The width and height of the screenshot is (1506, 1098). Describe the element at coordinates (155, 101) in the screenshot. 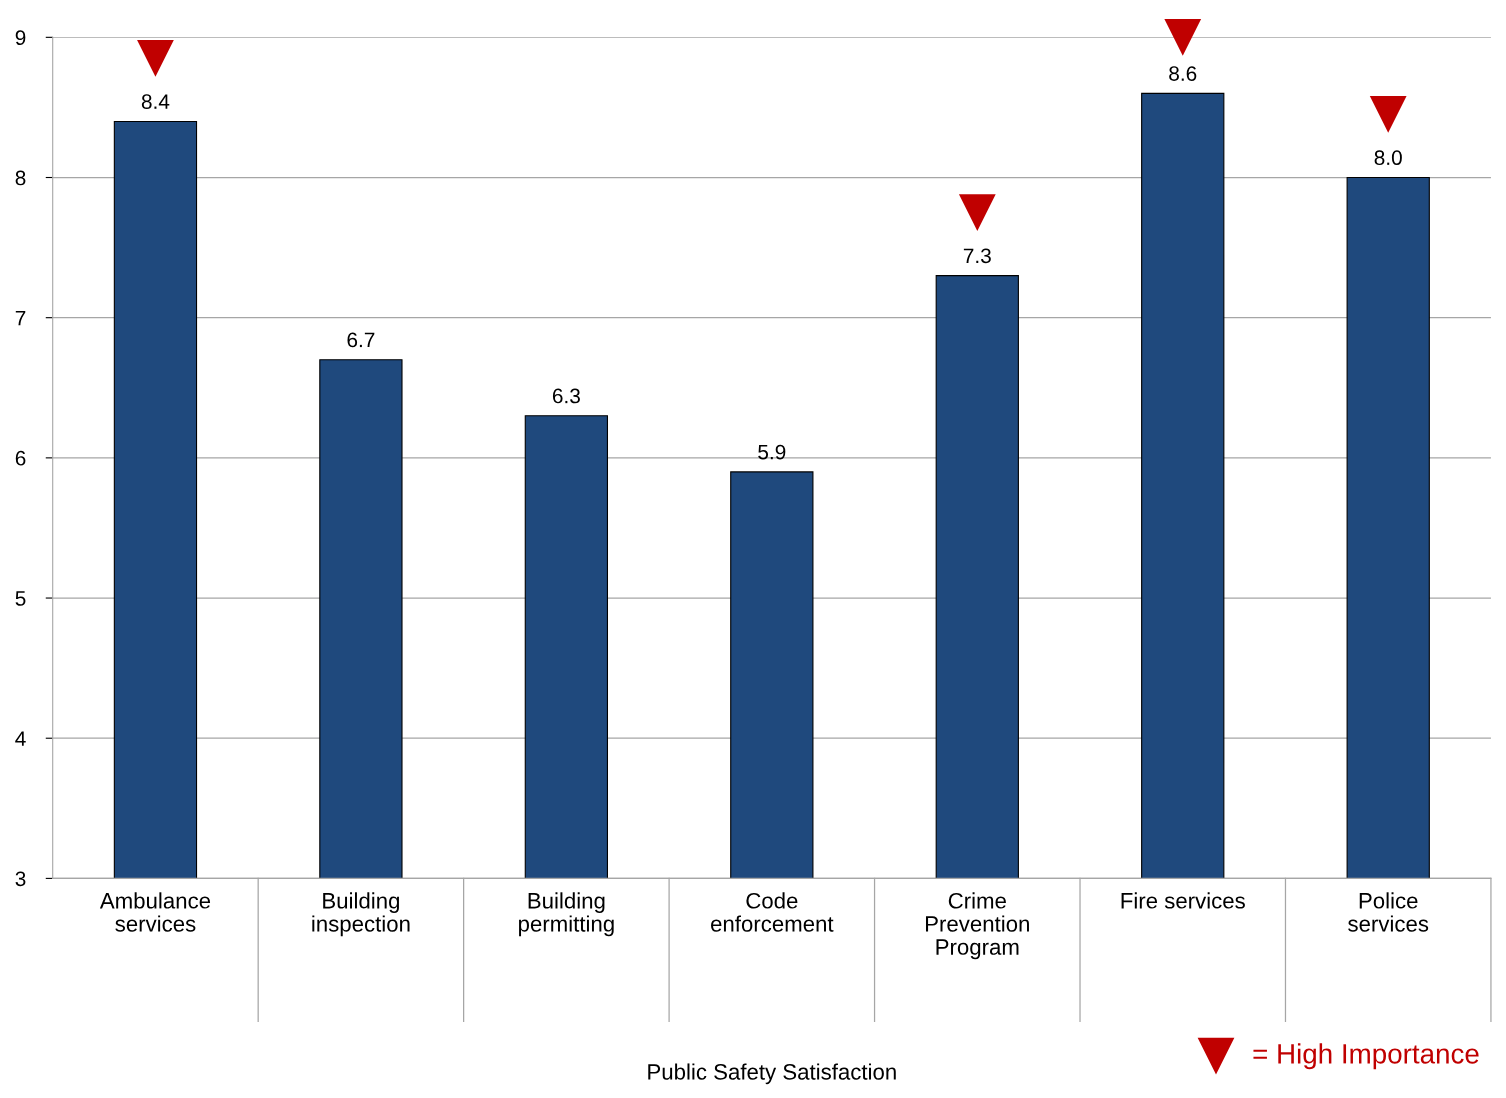

I see `data-label: 8.4` at that location.